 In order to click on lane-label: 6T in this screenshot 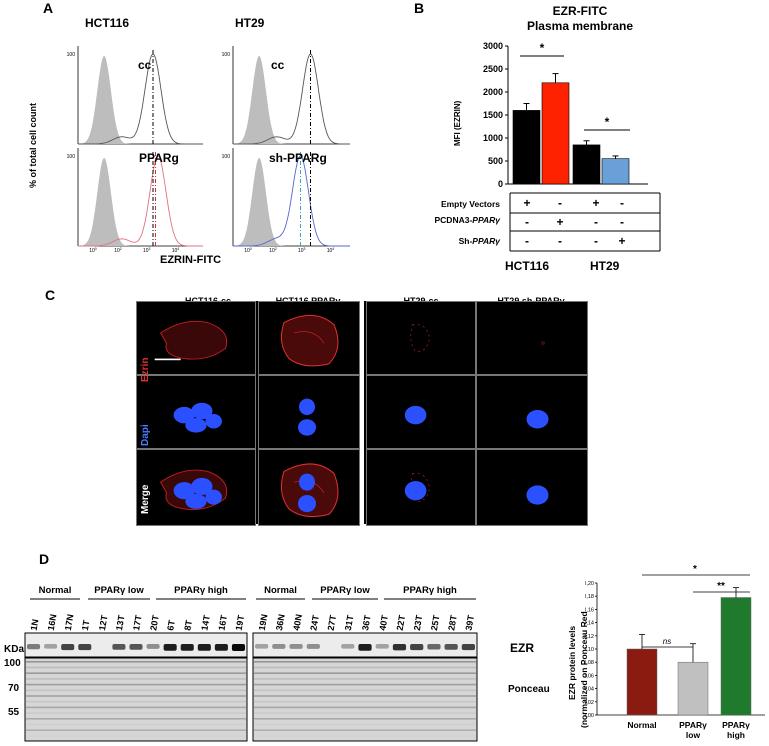, I will do `click(171, 625)`.